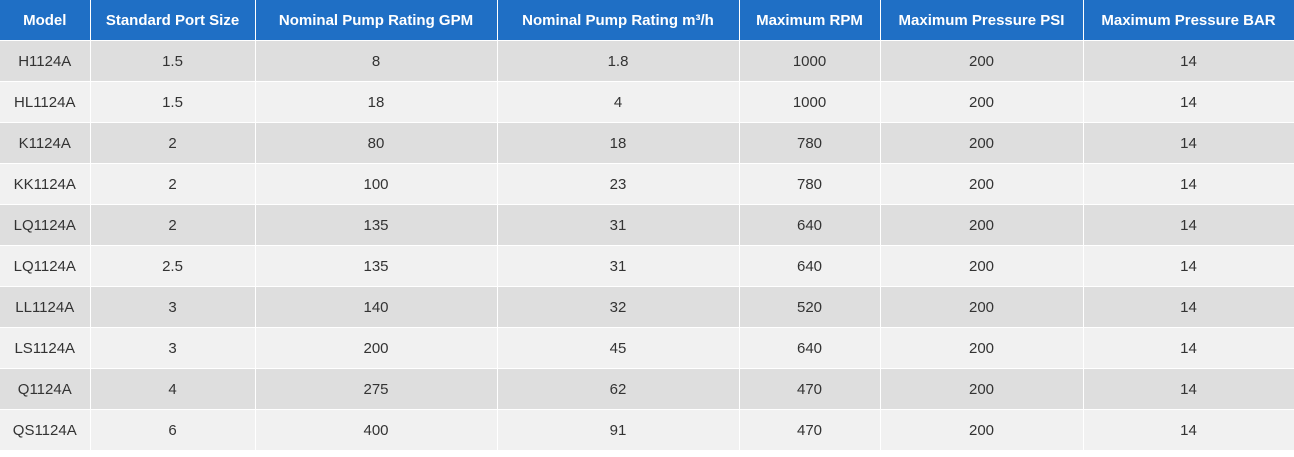  What do you see at coordinates (810, 20) in the screenshot?
I see `header-cell: Maximum RPM` at bounding box center [810, 20].